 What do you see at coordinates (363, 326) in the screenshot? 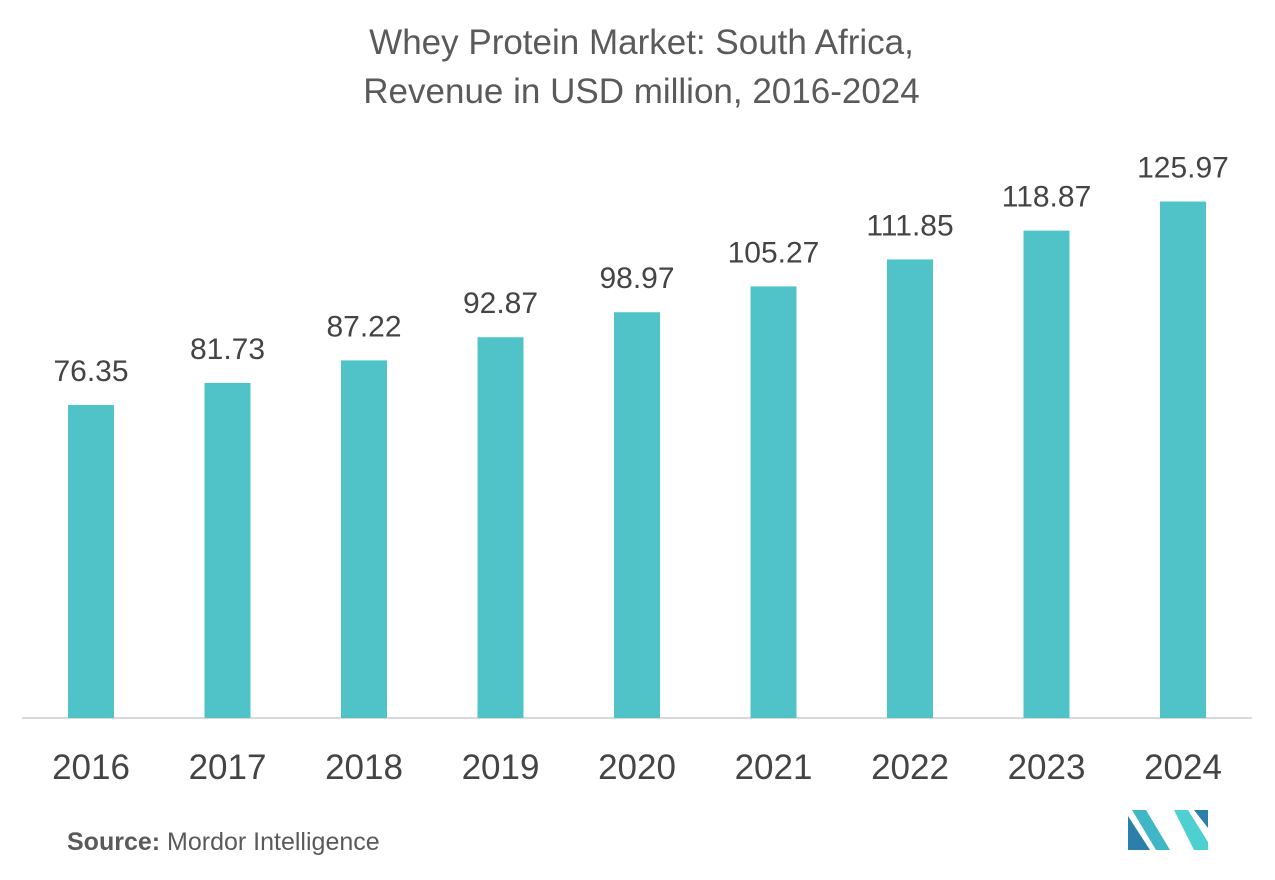
I see `value-label-2018: 87.22` at bounding box center [363, 326].